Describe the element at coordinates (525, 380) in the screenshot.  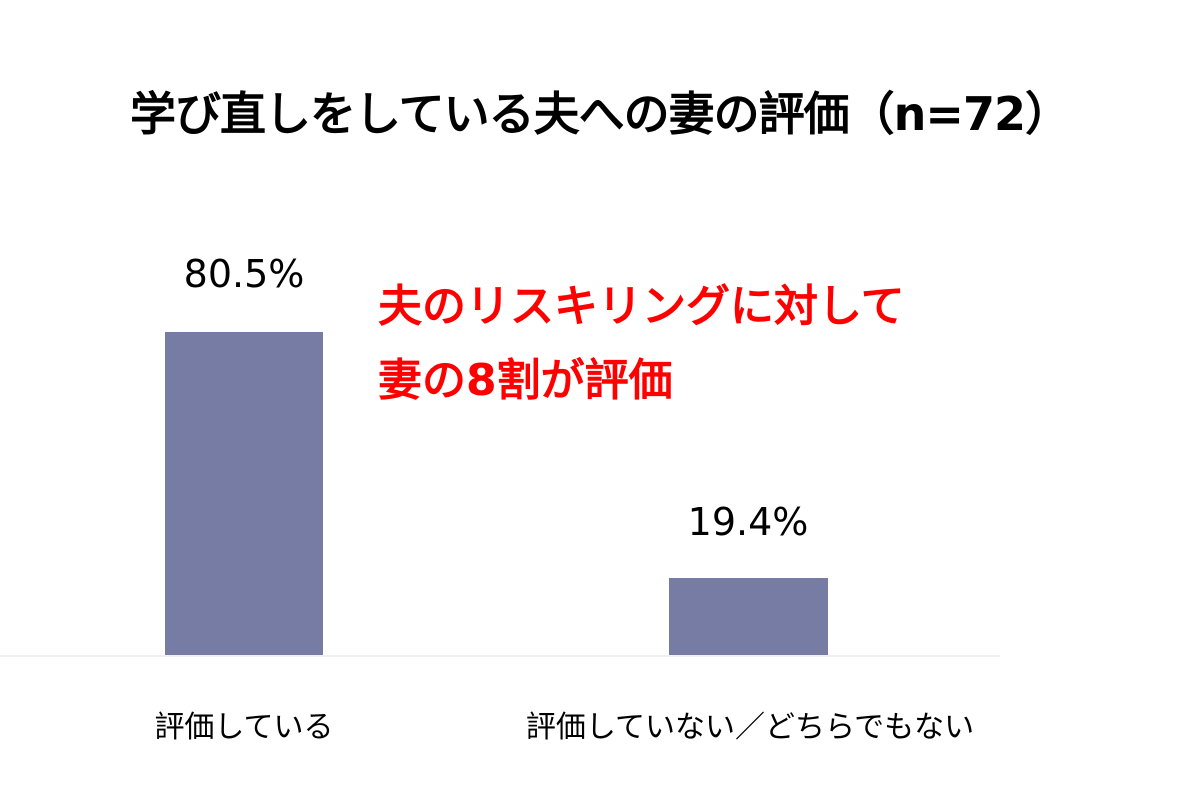
I see `annotation-line-2: 妻の8割が評価` at that location.